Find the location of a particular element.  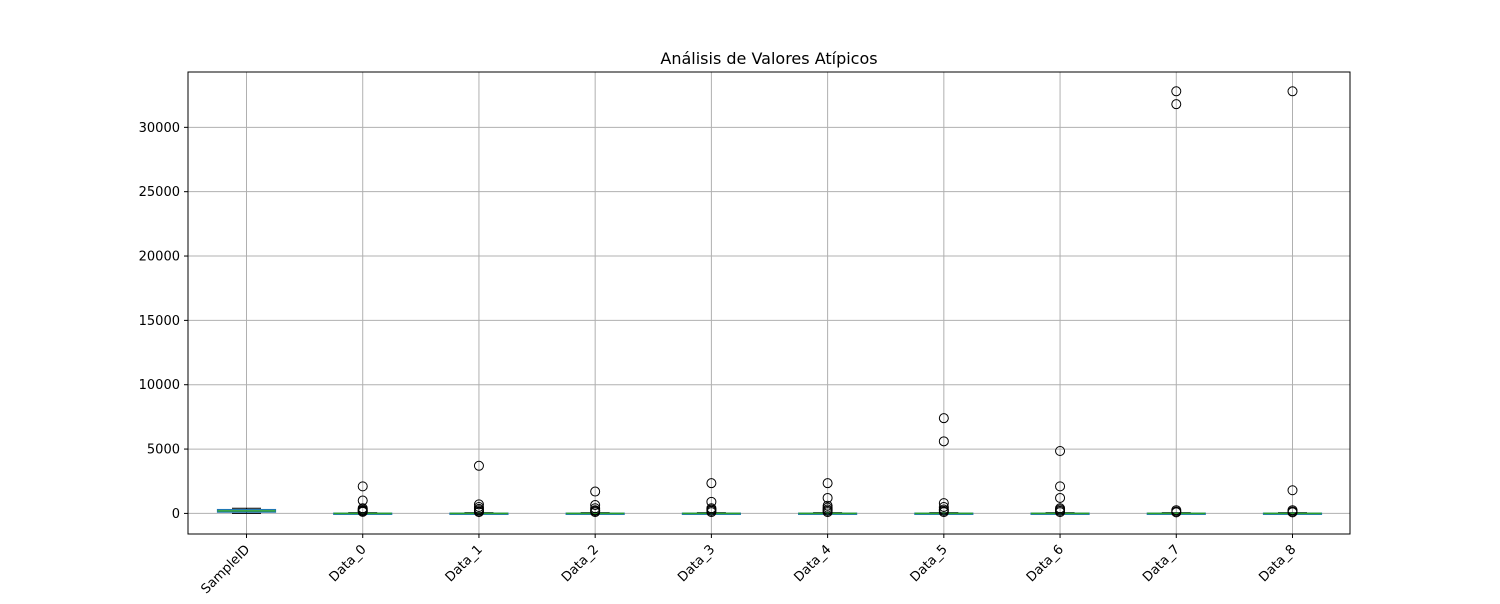

x-tick-label: SampleID is located at coordinates (225, 569).